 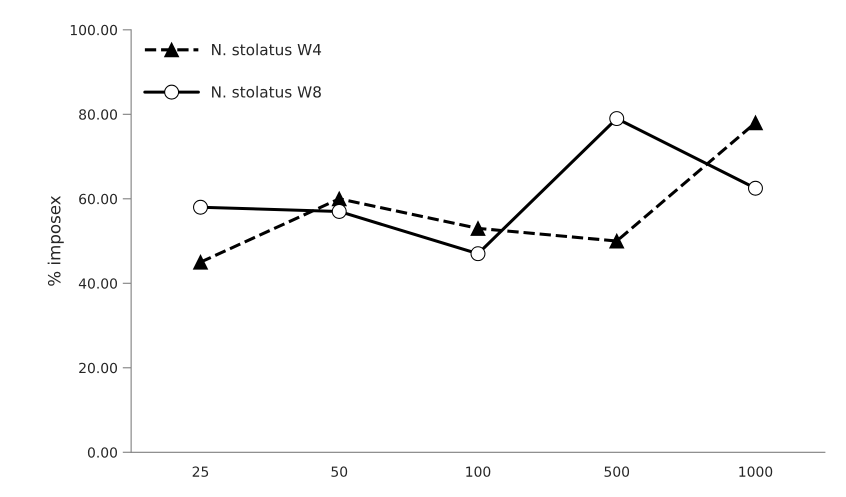 I want to click on legend-label: N. stolatus W4, so click(x=267, y=50).